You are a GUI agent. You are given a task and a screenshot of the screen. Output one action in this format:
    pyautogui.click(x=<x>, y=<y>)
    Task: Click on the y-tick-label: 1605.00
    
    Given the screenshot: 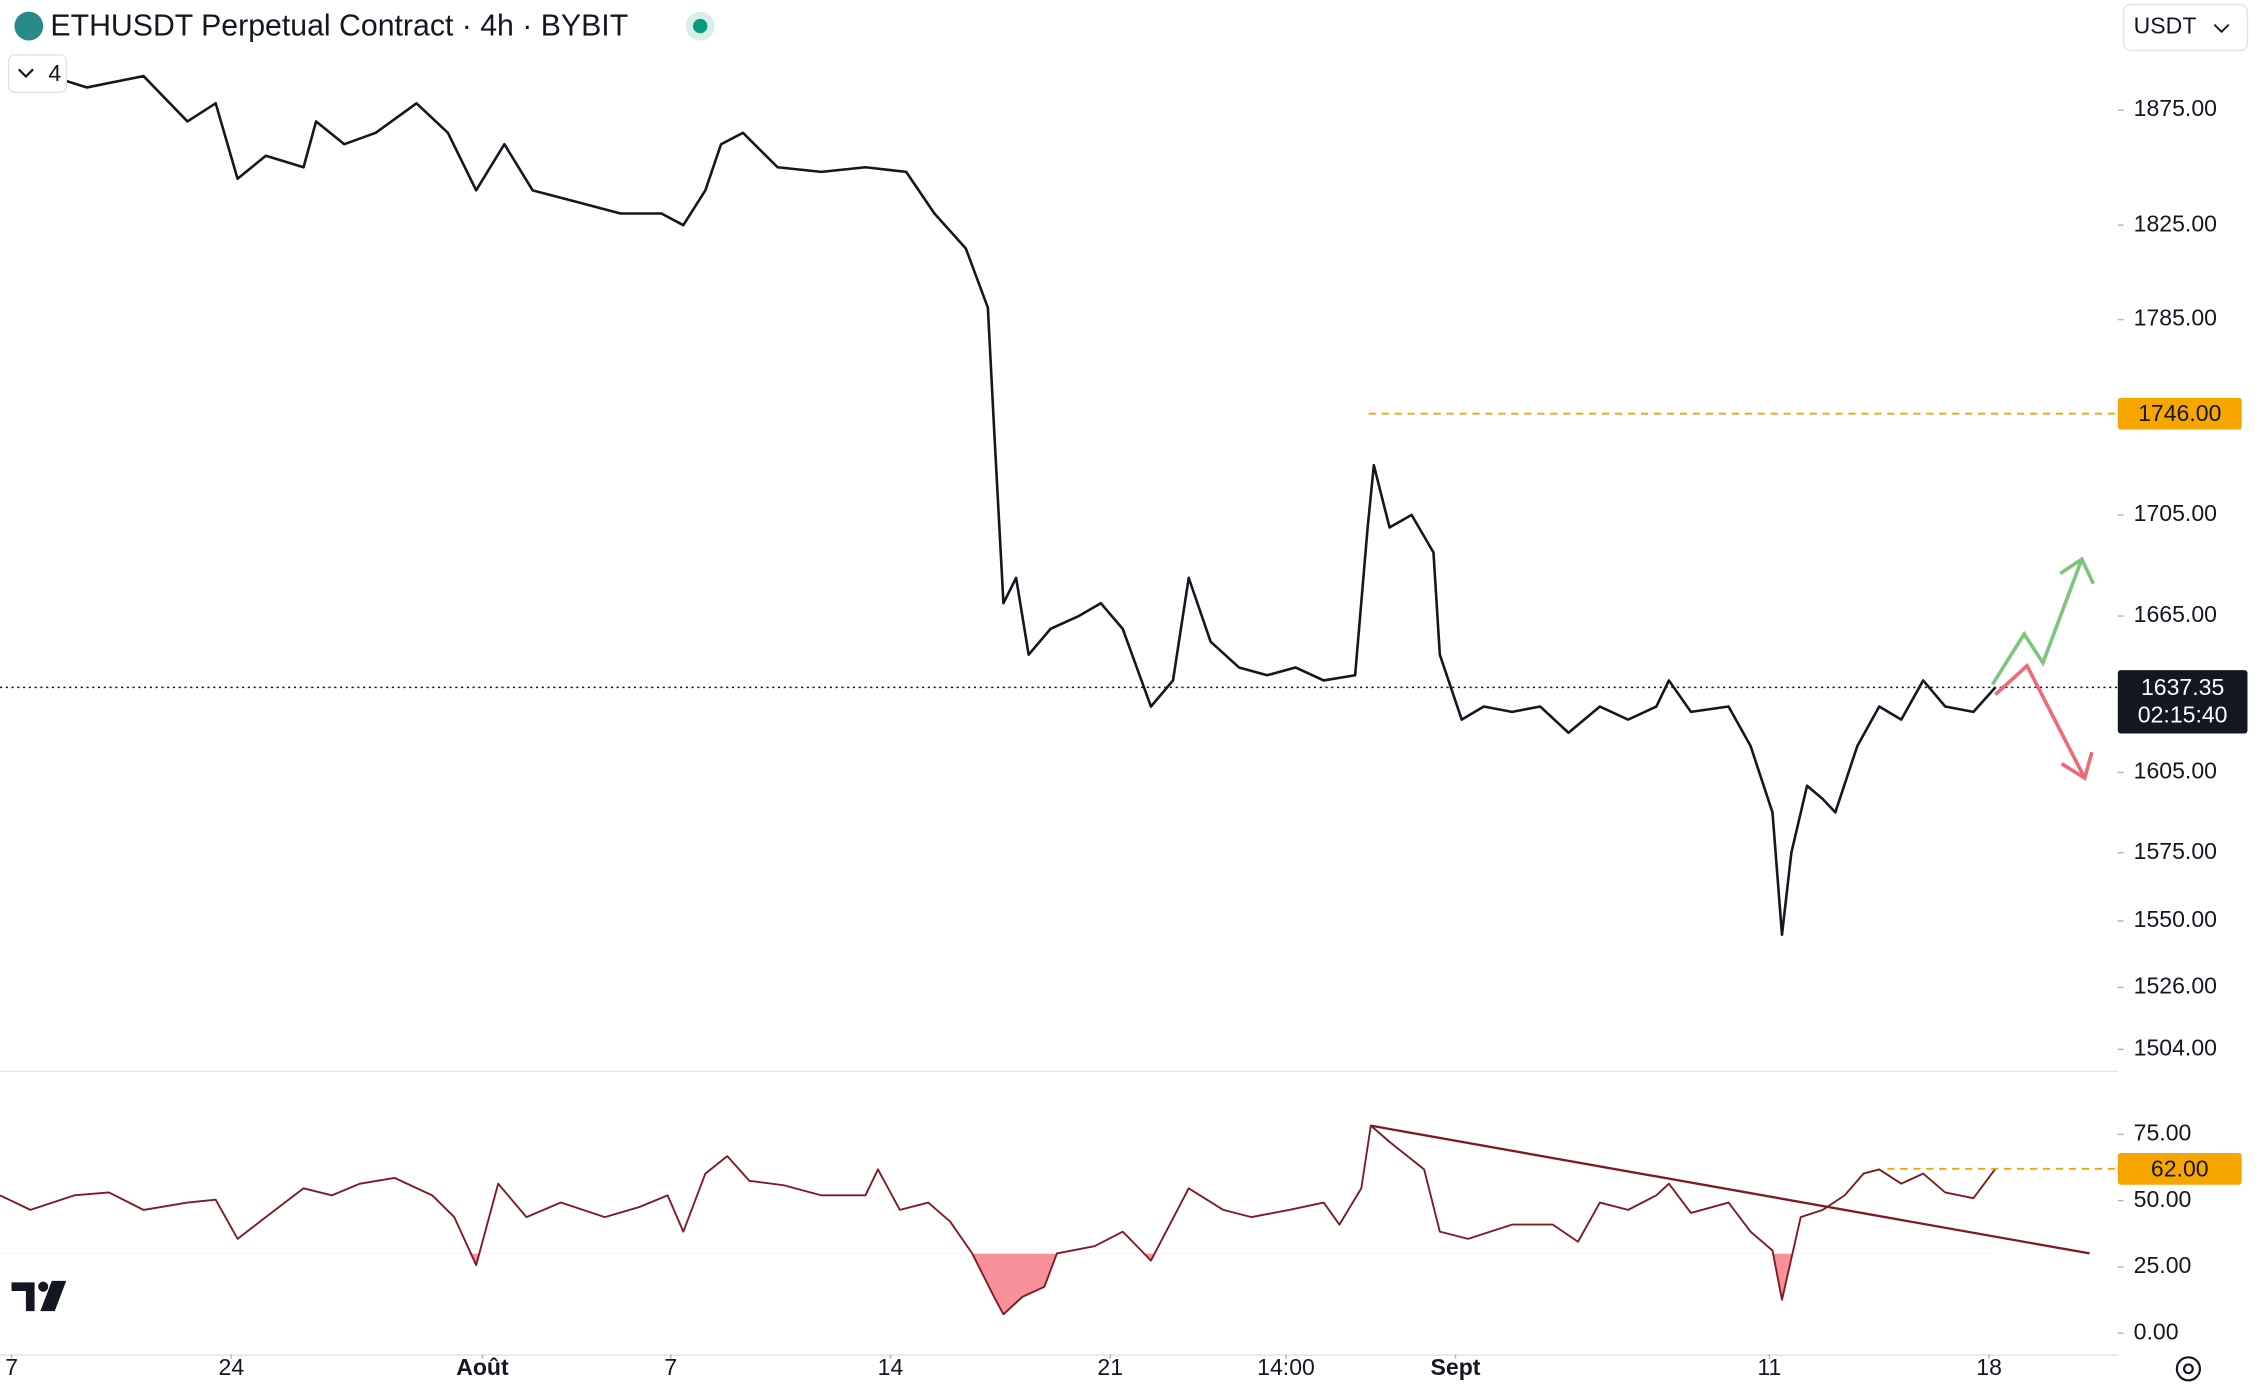 What is the action you would take?
    pyautogui.click(x=2175, y=770)
    